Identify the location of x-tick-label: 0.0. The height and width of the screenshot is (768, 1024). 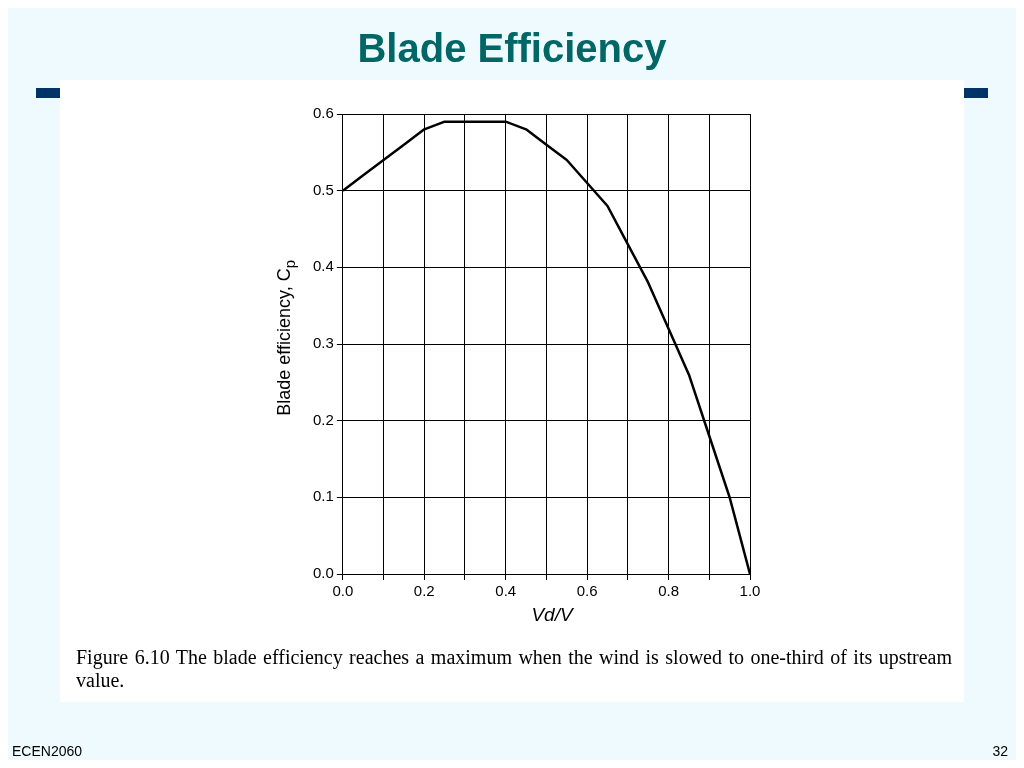
(343, 591).